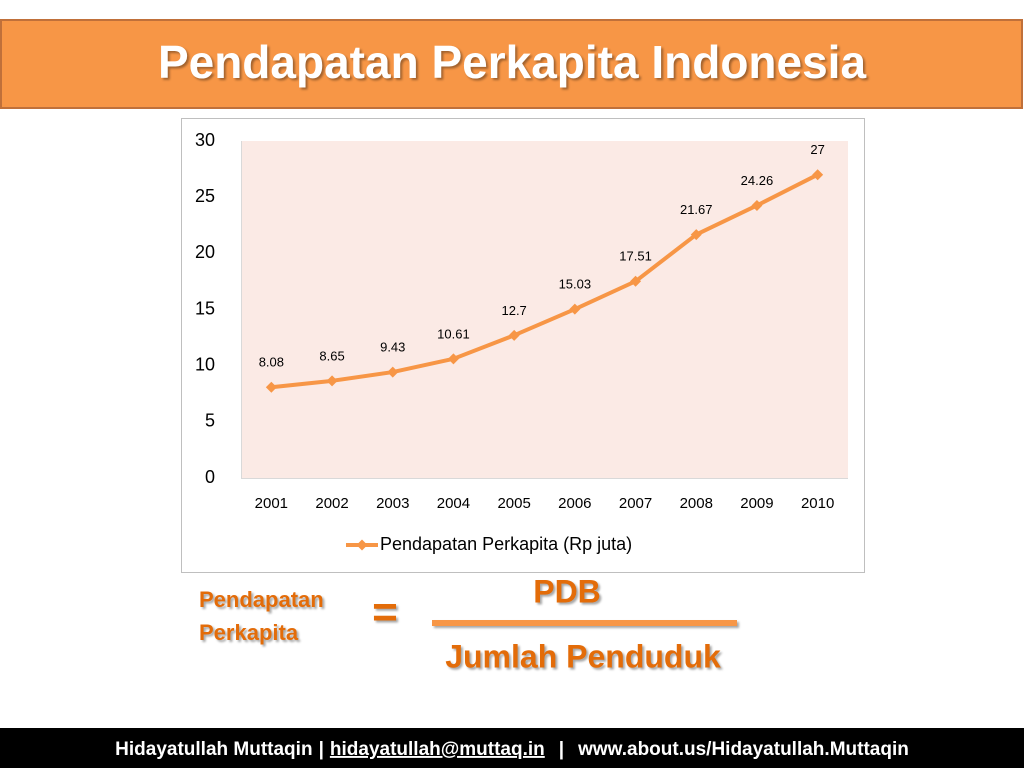 The width and height of the screenshot is (1024, 768). I want to click on footer-author: Hidayatullah Muttaqin, so click(213, 749).